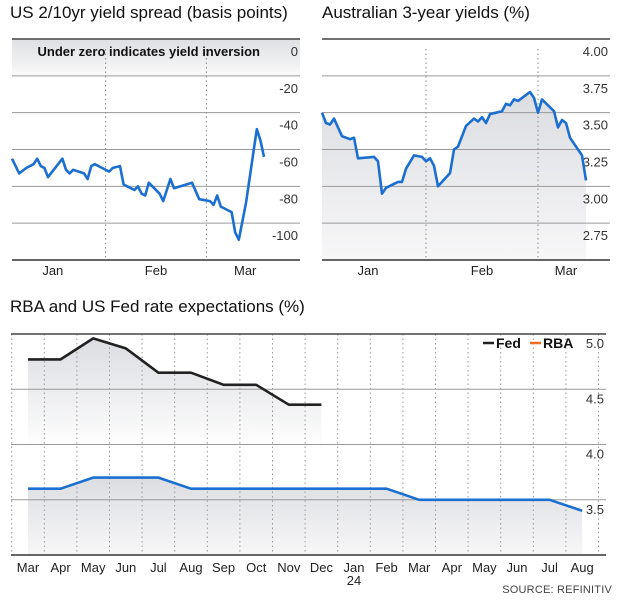 The width and height of the screenshot is (620, 605). Describe the element at coordinates (294, 51) in the screenshot. I see `chart1-ytick-label: 0` at that location.